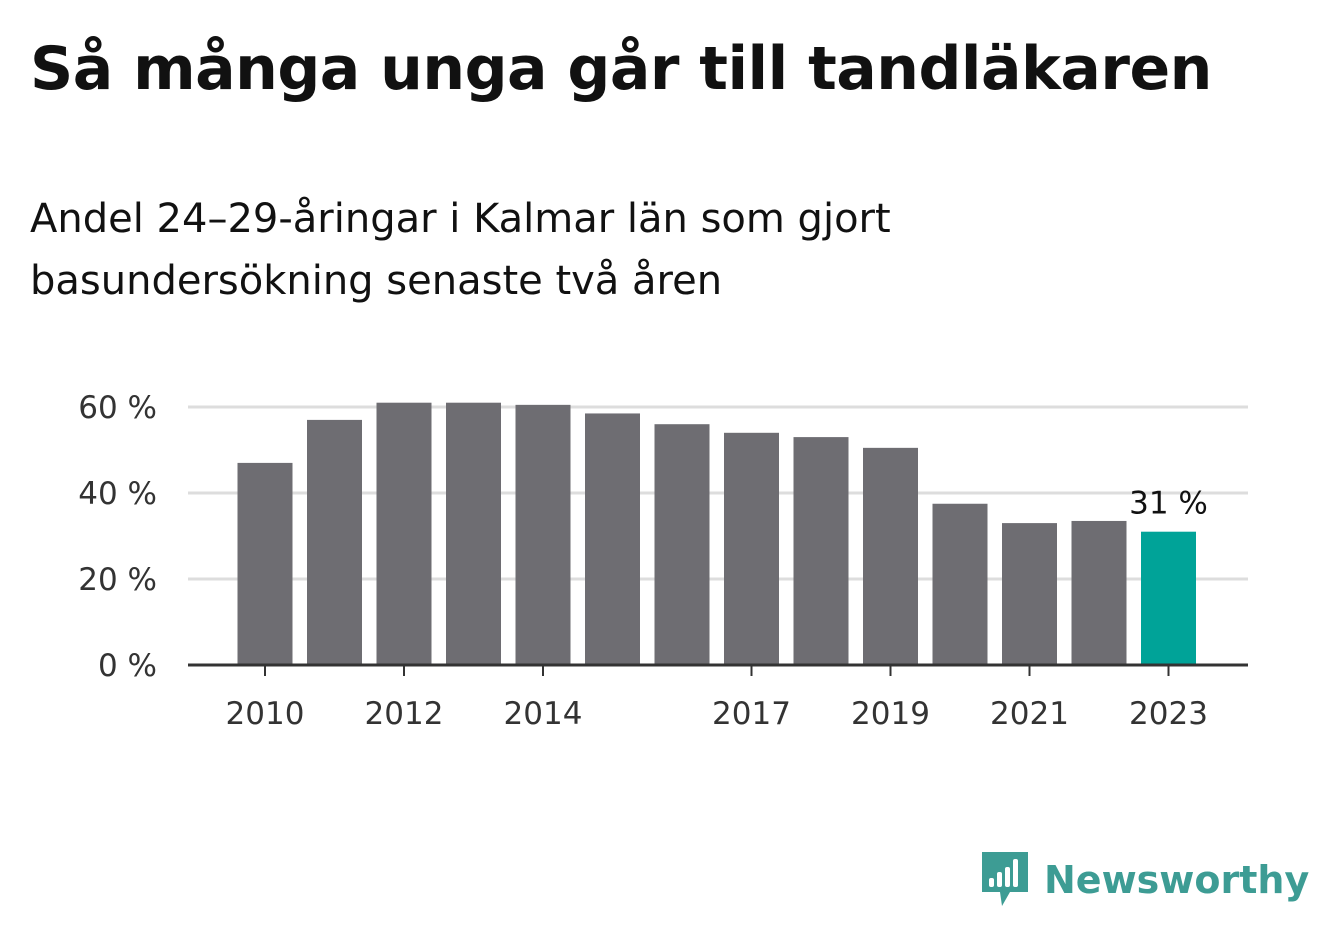 This screenshot has height=939, width=1322. Describe the element at coordinates (117, 580) in the screenshot. I see `y-tick-label: 20 %` at that location.